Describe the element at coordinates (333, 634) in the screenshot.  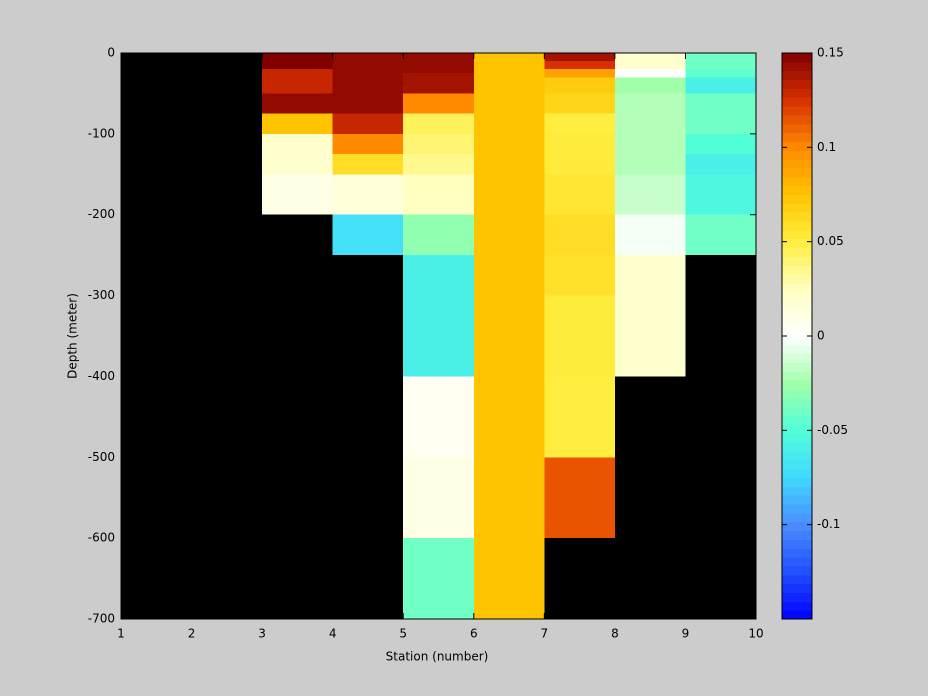
I see `x-tick-label: 4` at that location.